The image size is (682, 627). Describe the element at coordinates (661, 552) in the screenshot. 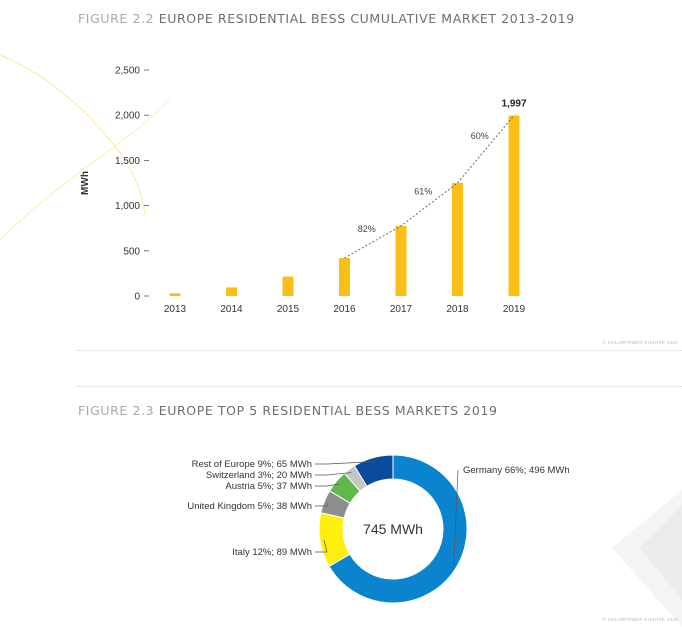

I see `decorative-polygon` at that location.